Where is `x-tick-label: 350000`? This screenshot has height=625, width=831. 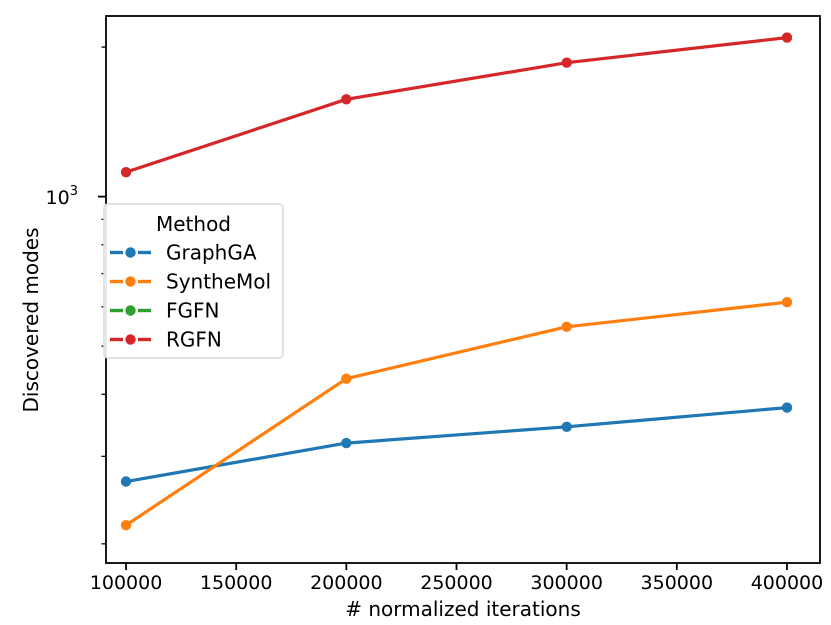
x-tick-label: 350000 is located at coordinates (677, 583).